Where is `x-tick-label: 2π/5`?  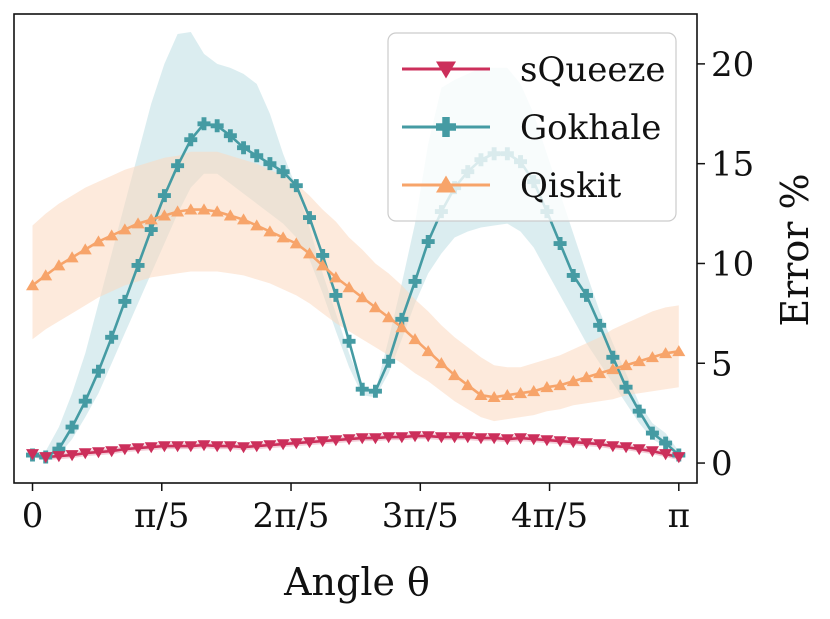 x-tick-label: 2π/5 is located at coordinates (290, 516).